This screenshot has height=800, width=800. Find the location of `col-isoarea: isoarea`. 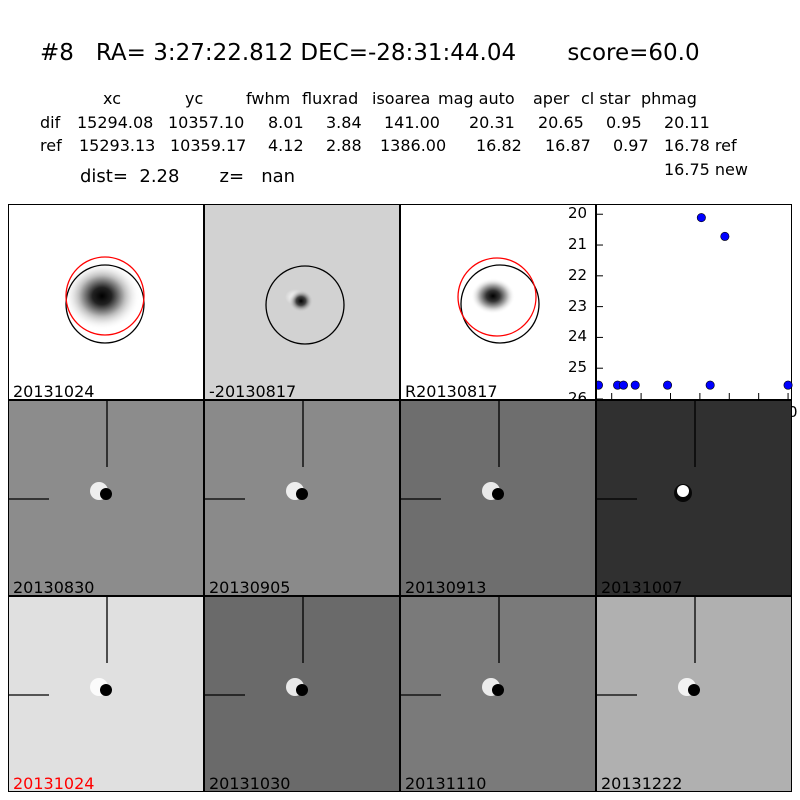

col-isoarea: isoarea is located at coordinates (401, 98).